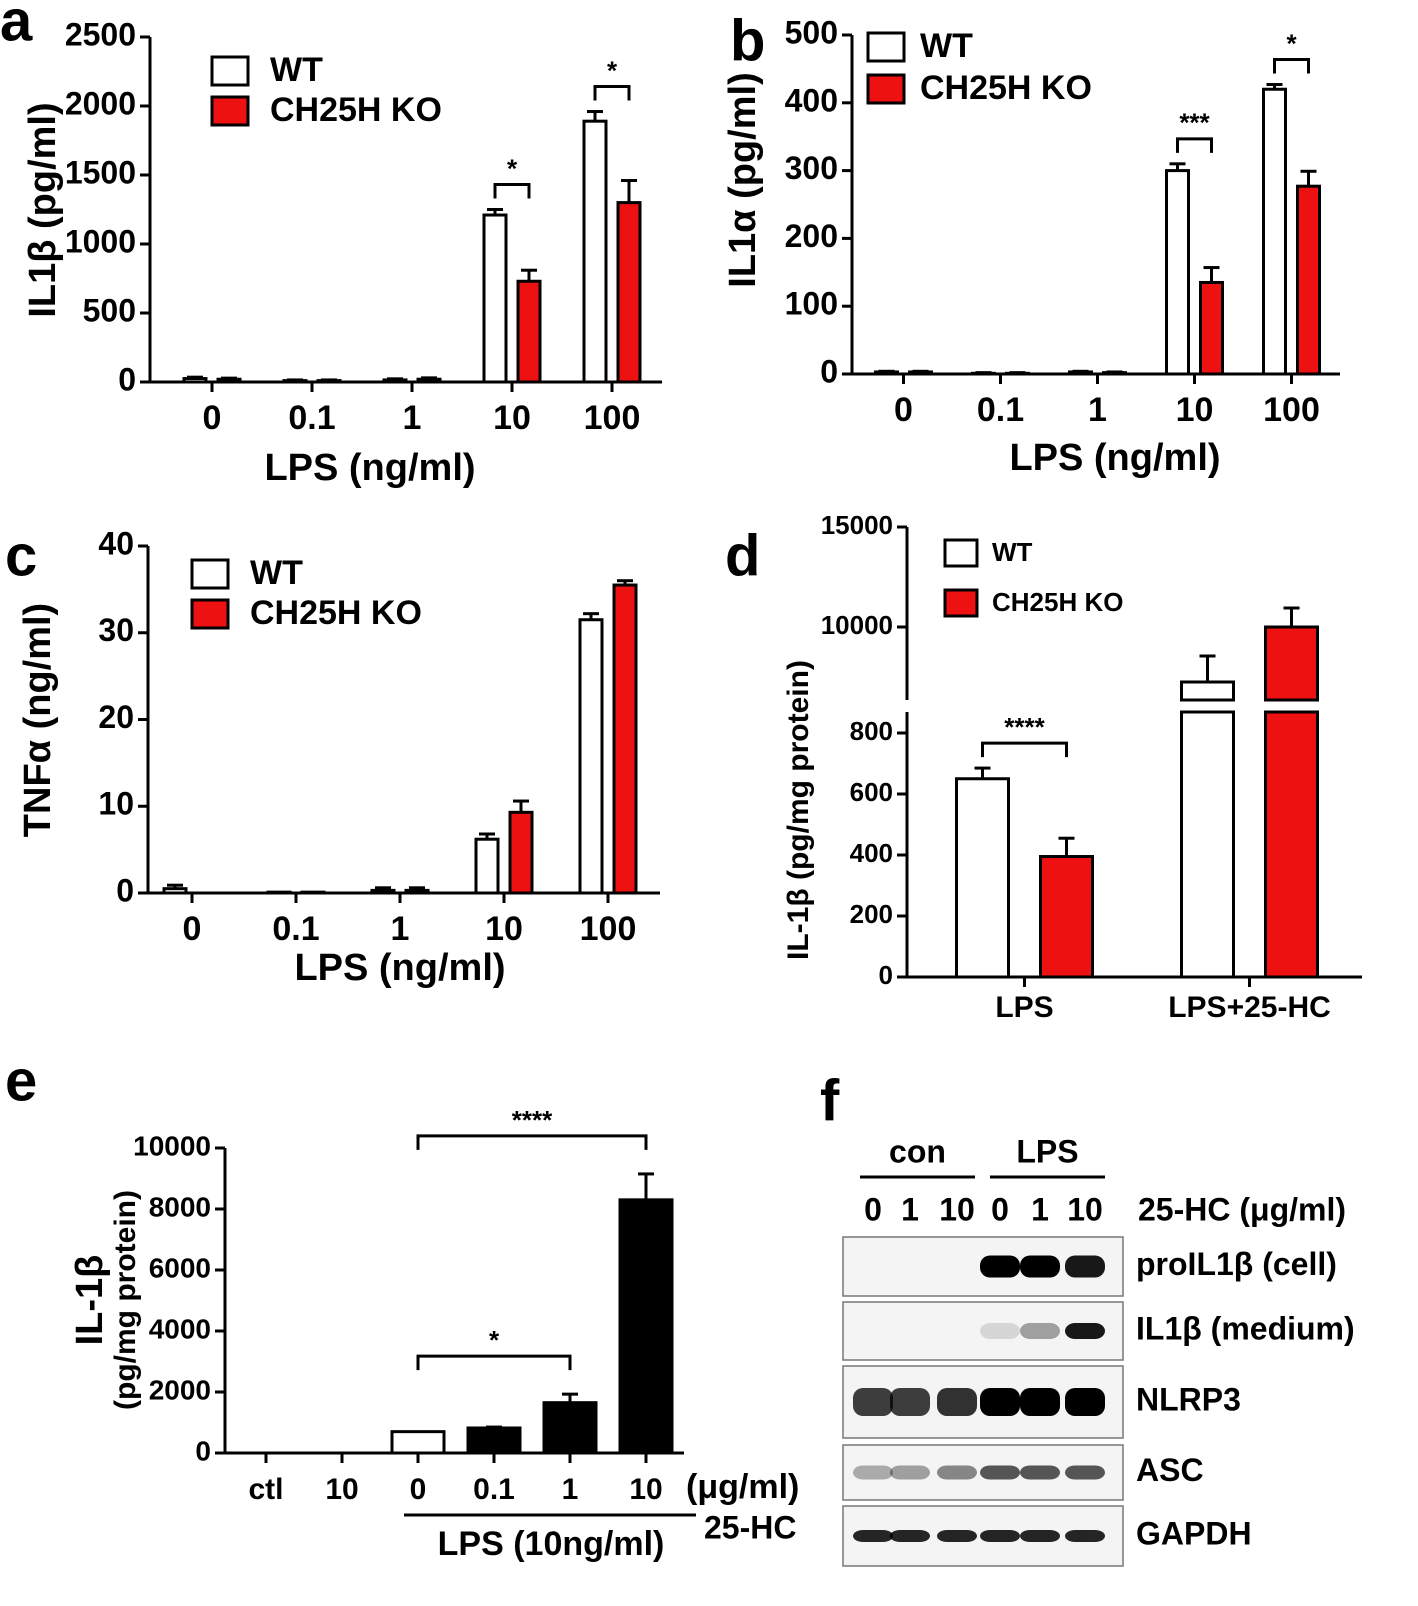 The width and height of the screenshot is (1418, 1606). Describe the element at coordinates (811, 304) in the screenshot. I see `y-tick-label: 100` at that location.